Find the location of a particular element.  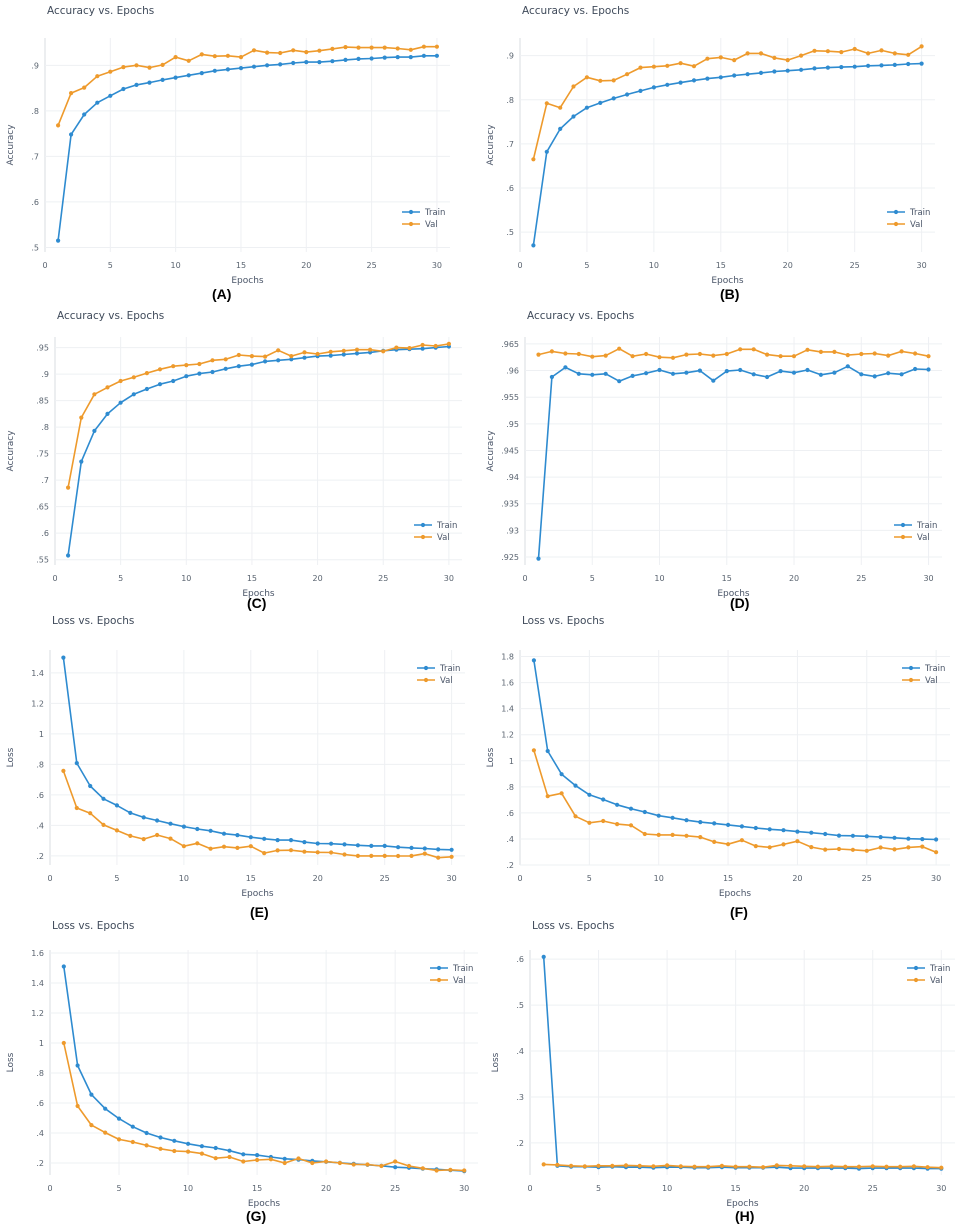

y-tick-label: .55 is located at coordinates (42, 560).